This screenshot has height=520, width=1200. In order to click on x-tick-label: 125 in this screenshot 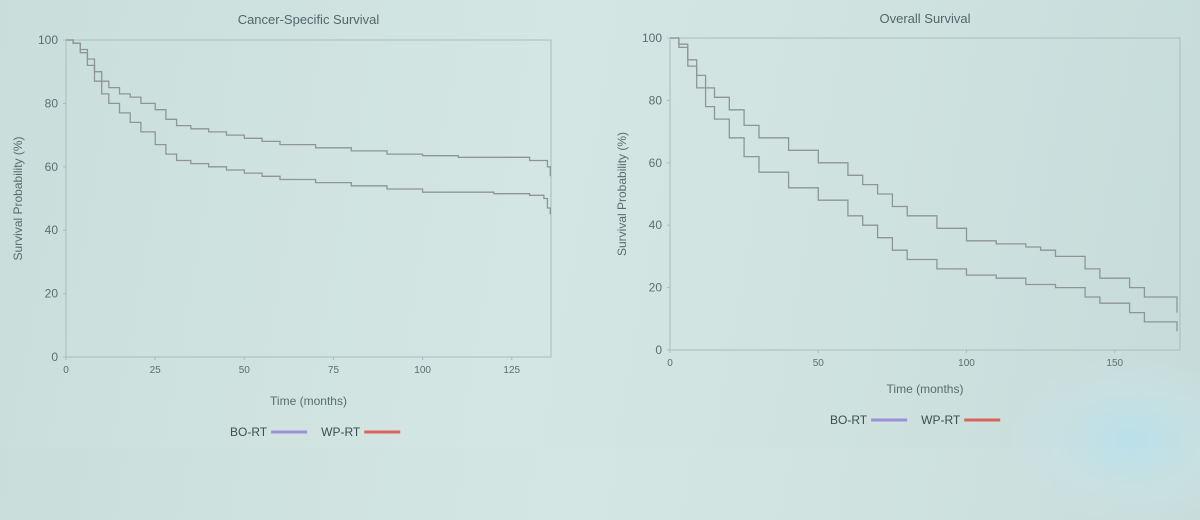, I will do `click(511, 370)`.